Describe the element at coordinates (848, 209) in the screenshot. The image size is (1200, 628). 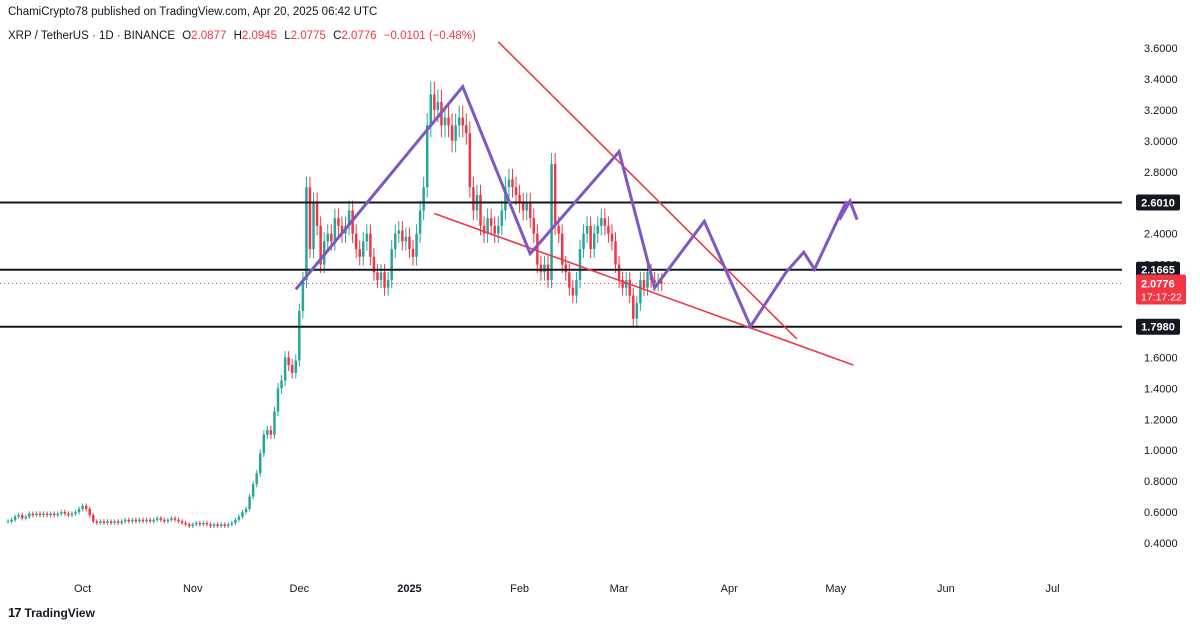
I see `projection-arrow-icon` at that location.